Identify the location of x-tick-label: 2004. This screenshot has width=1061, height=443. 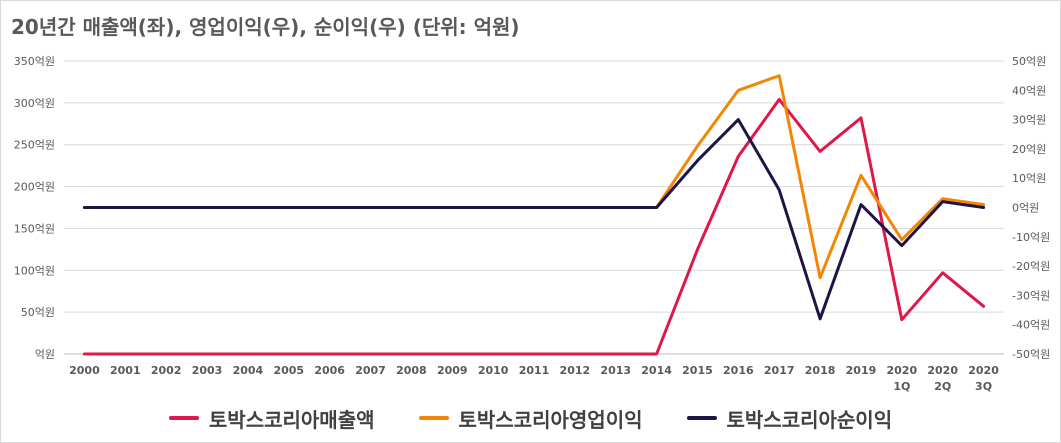
(248, 370).